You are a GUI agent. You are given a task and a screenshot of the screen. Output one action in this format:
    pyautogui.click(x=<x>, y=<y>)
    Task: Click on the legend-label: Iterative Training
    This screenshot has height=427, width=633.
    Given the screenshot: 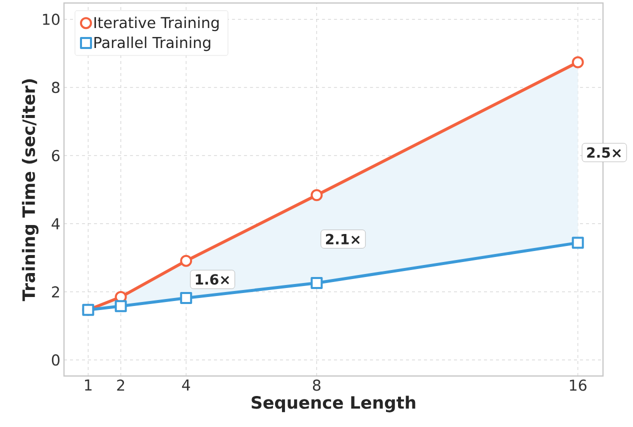 What is the action you would take?
    pyautogui.click(x=156, y=24)
    